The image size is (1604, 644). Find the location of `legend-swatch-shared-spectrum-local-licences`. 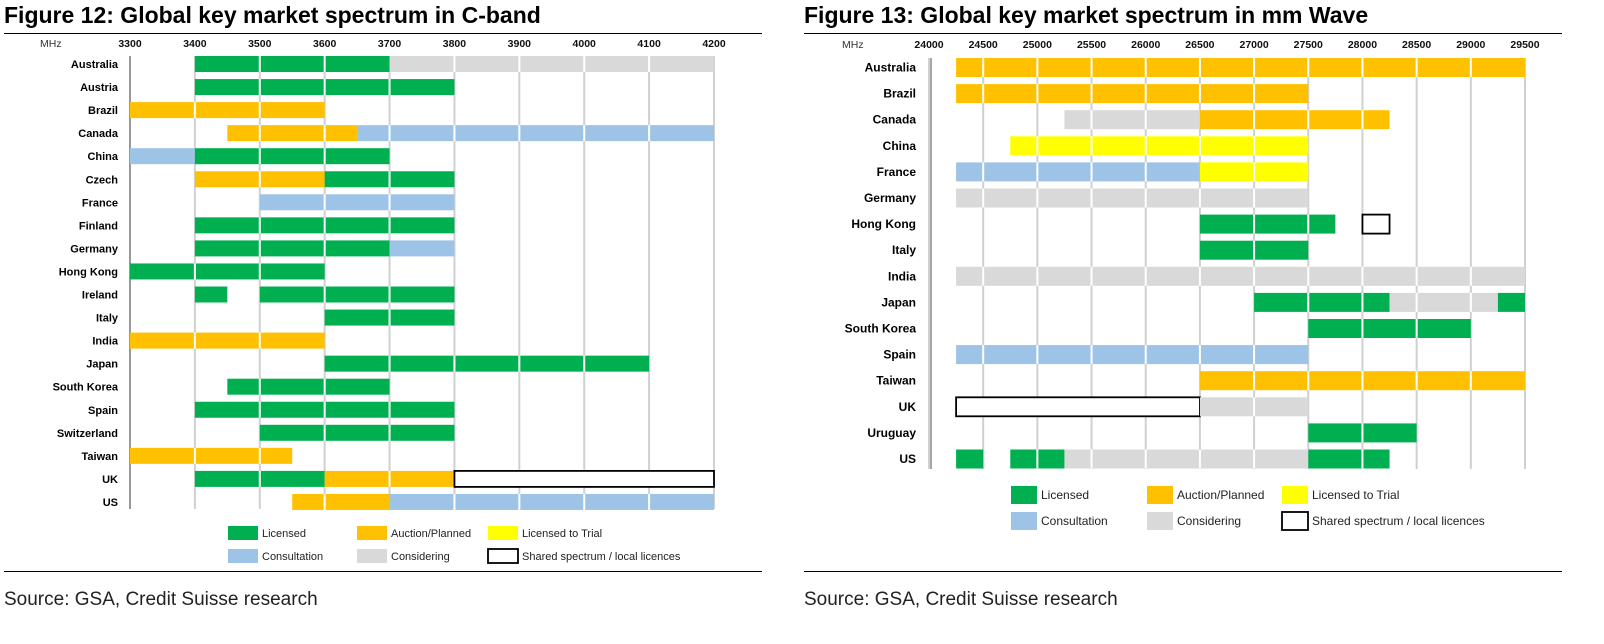

legend-swatch-shared-spectrum-local-licences is located at coordinates (503, 556).